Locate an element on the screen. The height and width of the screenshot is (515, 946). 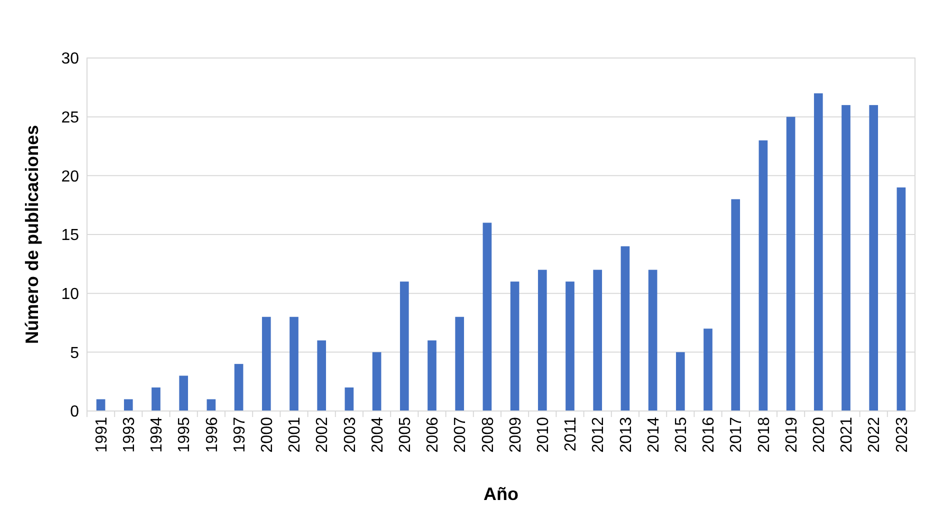
x-tick-label: 2022 is located at coordinates (875, 434).